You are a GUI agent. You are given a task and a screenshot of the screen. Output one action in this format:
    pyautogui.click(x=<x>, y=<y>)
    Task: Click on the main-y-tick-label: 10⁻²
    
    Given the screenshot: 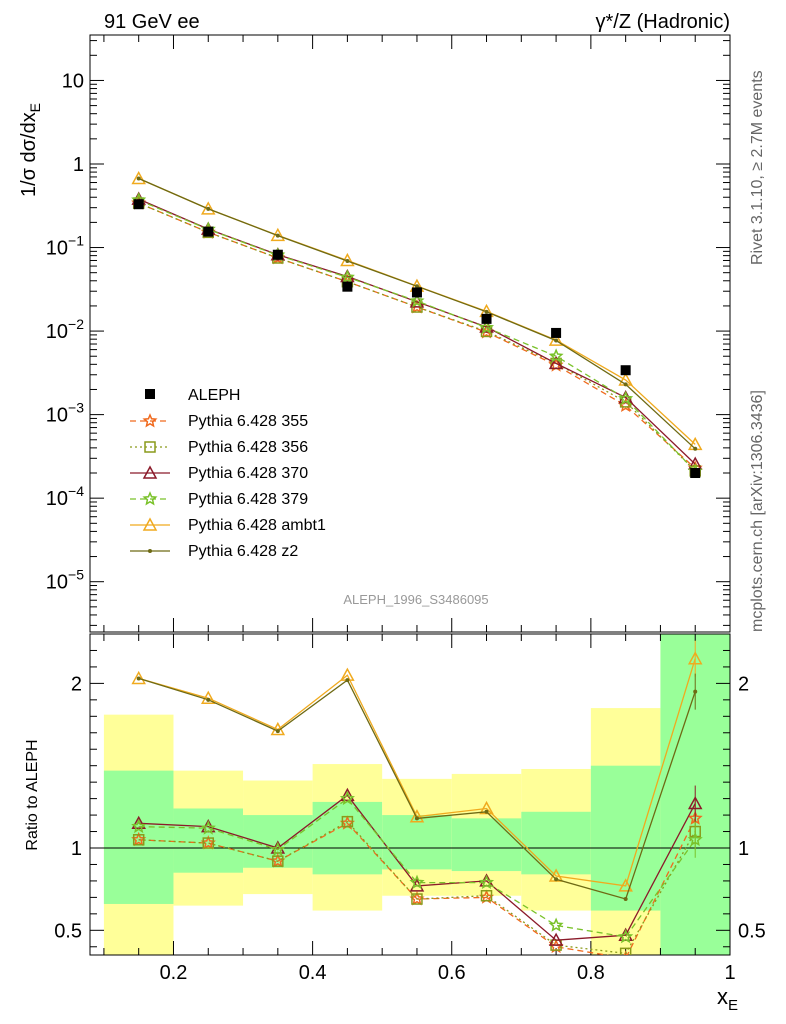 What is the action you would take?
    pyautogui.click(x=65, y=329)
    